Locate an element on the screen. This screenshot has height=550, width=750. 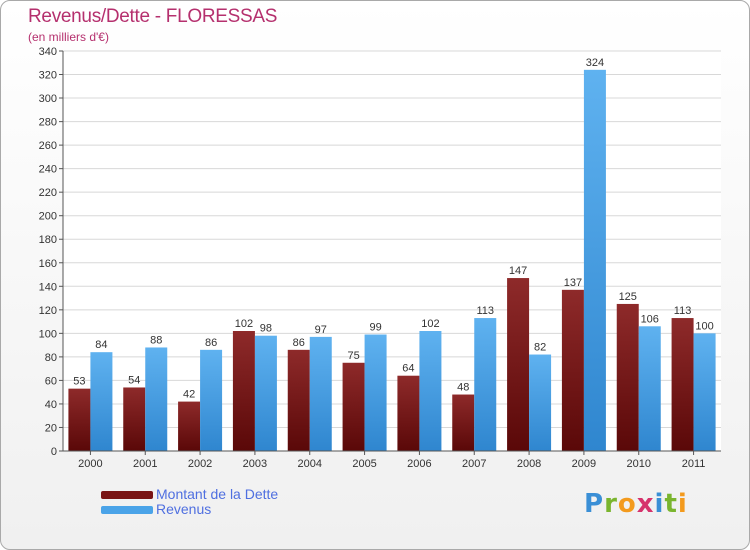
y-tick-label: 120 is located at coordinates (48, 311).